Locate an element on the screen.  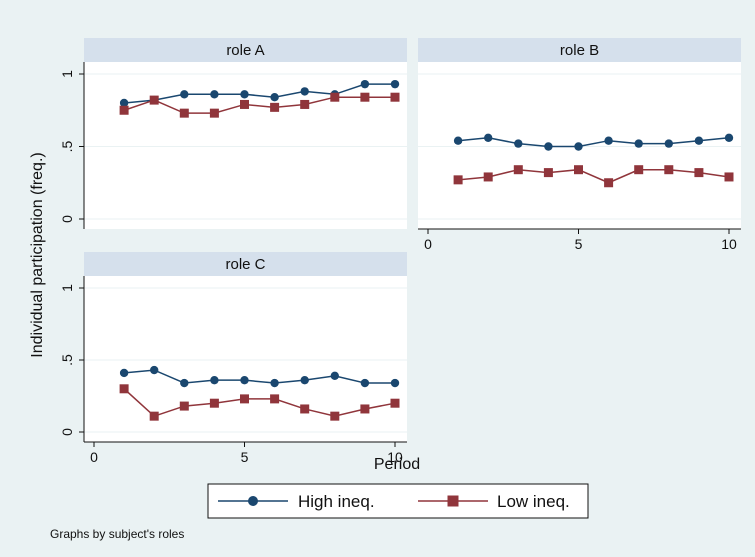
x-tick-label-role-b-0: 0 is located at coordinates (428, 244).